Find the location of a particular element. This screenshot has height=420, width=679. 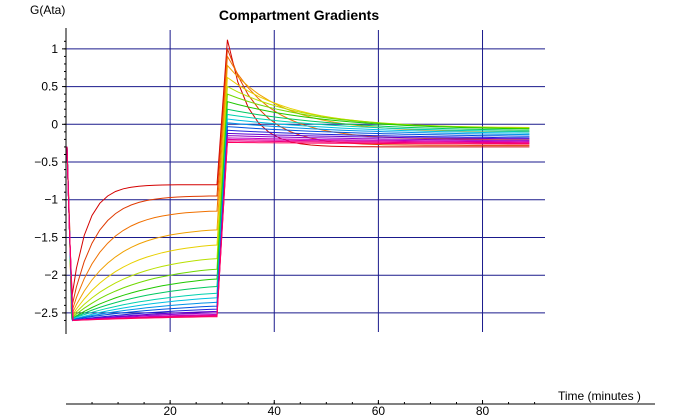

x-tick-label: 20 is located at coordinates (170, 411).